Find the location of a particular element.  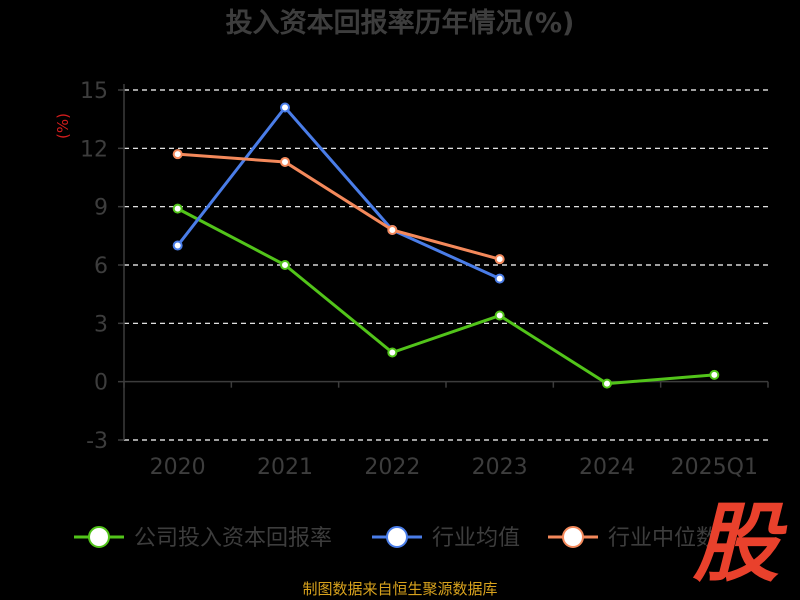

x-tick-label: 2021 is located at coordinates (285, 467).